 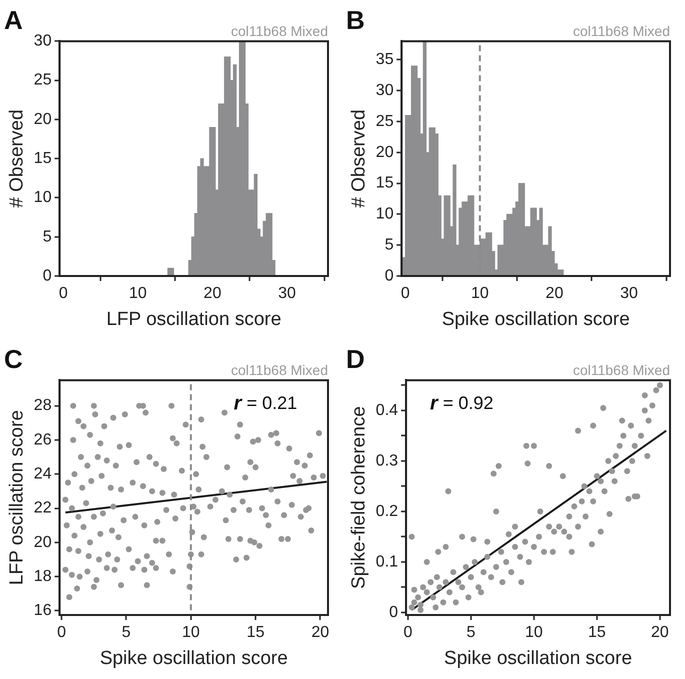 I want to click on x-axis-title: LFP oscillation score, so click(x=194, y=319).